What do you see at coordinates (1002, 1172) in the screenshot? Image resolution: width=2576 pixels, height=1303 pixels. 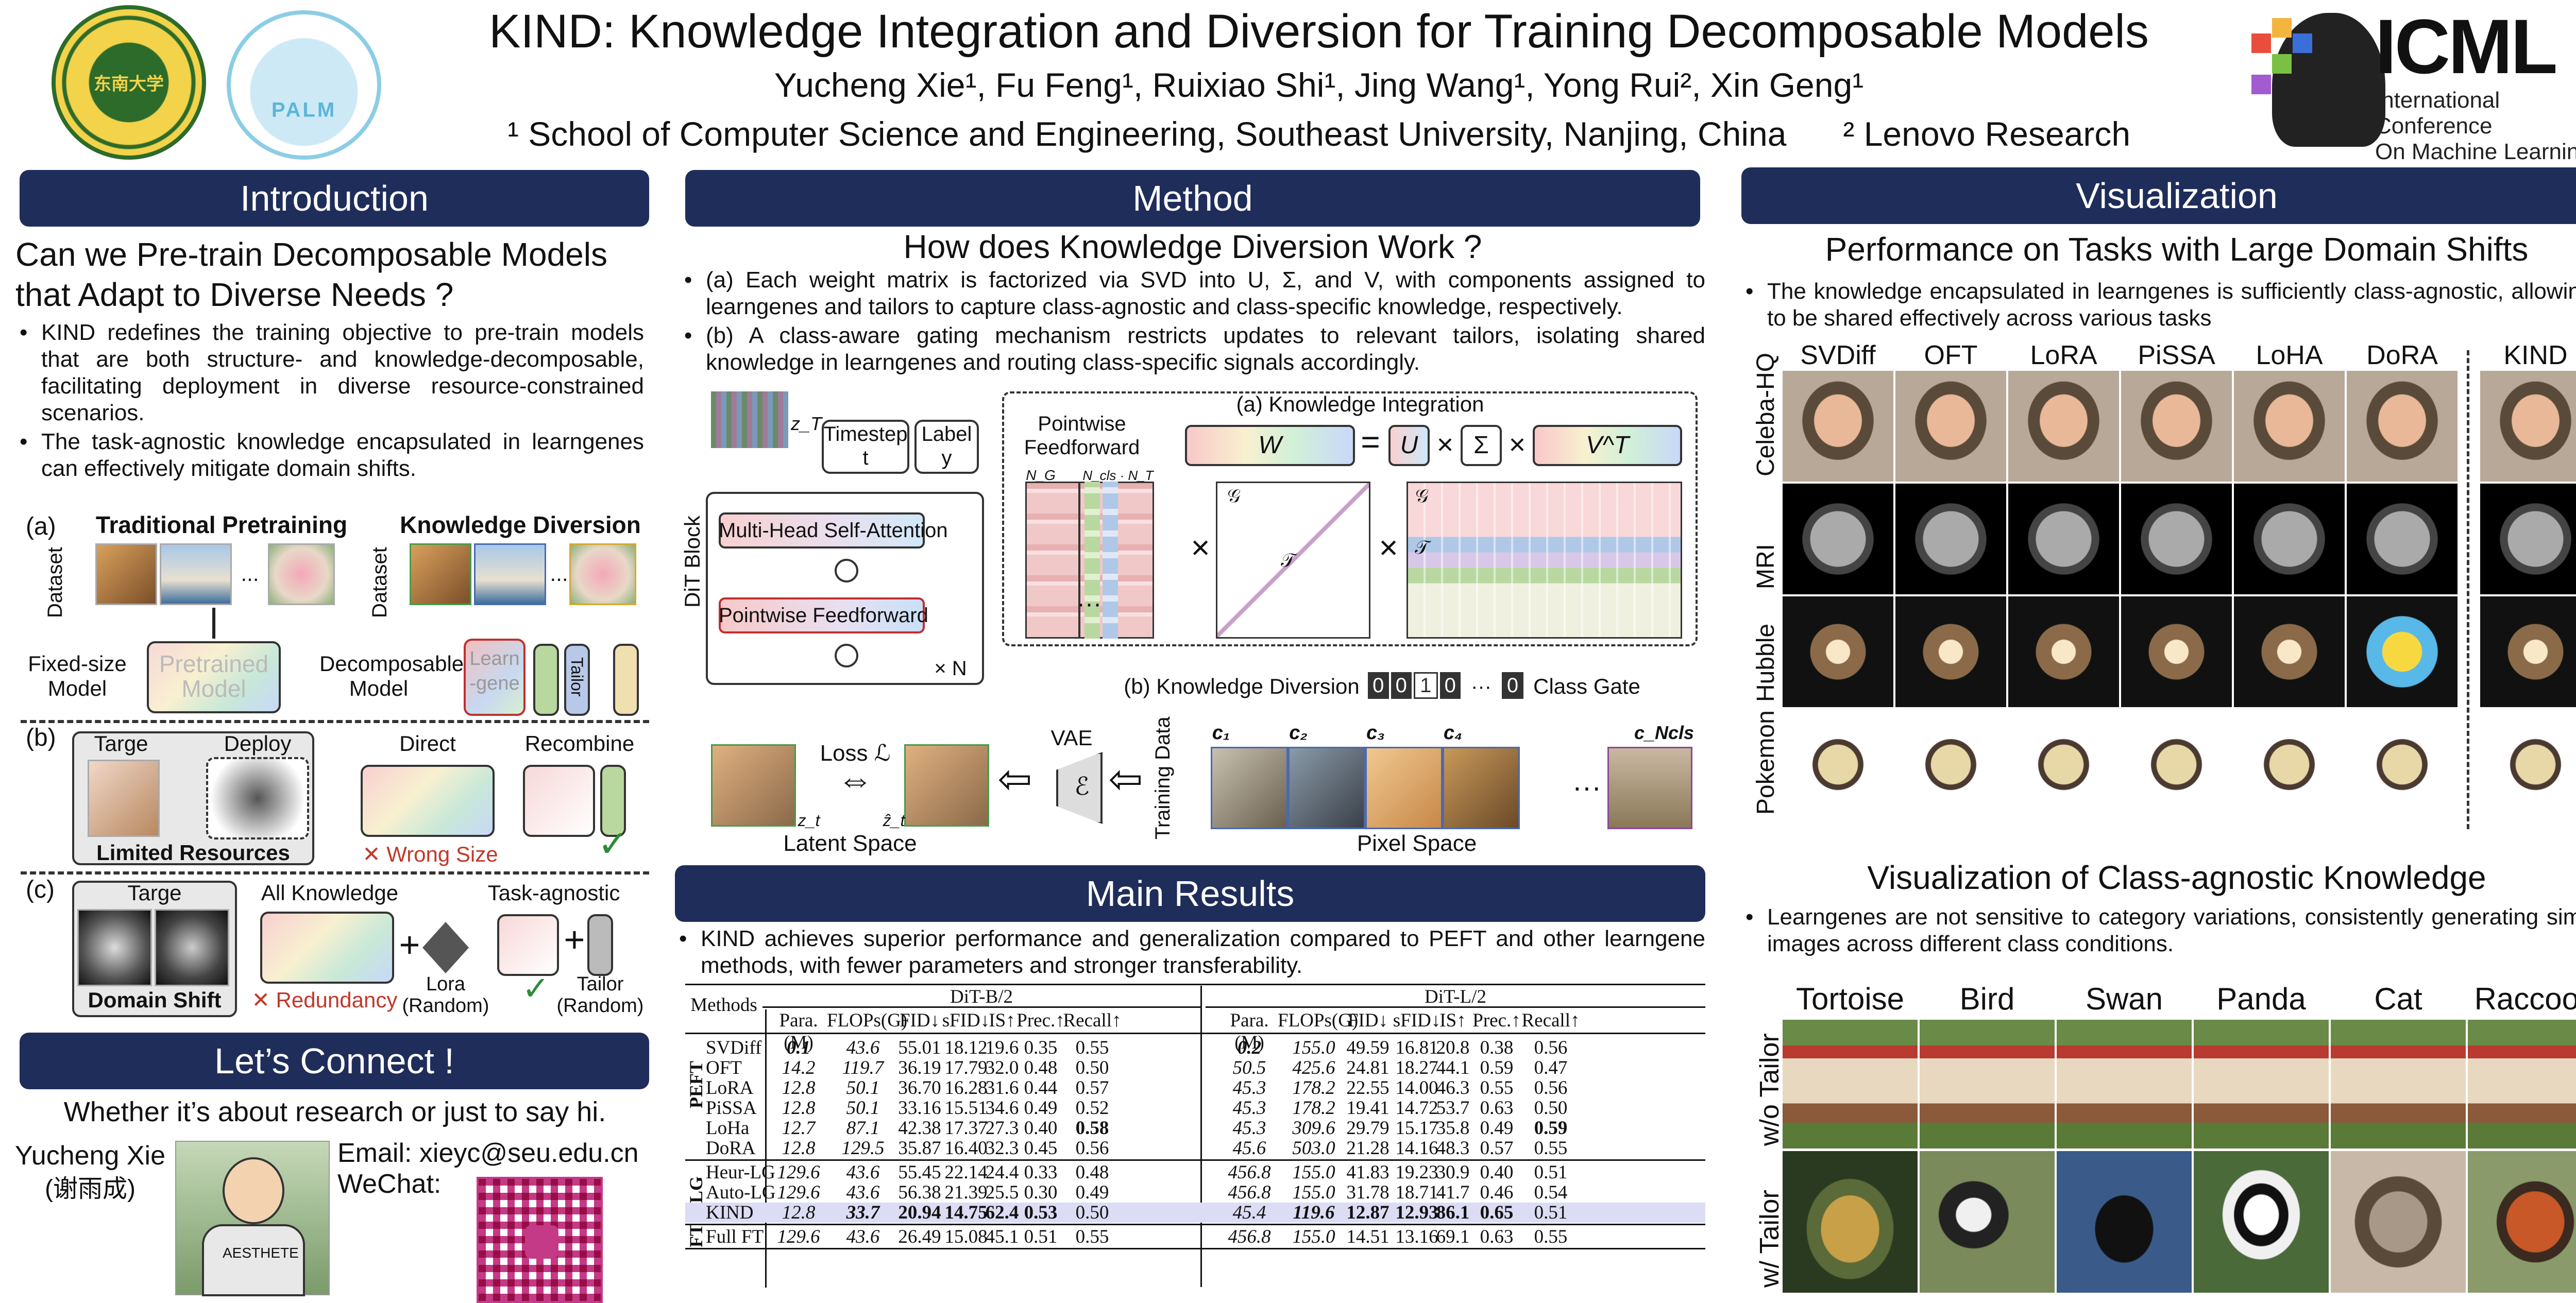 I see `table-cell: 24.4` at bounding box center [1002, 1172].